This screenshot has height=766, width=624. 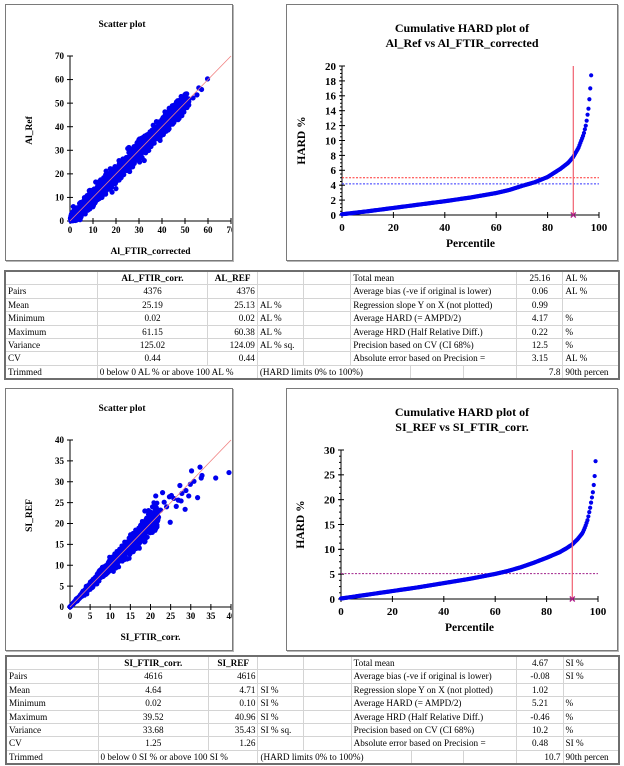 I want to click on trimmed-value: 10.7, so click(x=540, y=757).